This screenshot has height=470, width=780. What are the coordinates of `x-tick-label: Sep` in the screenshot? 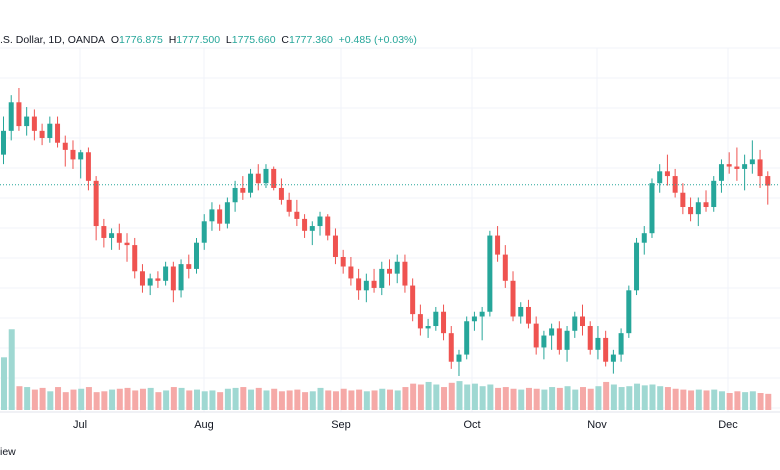 It's located at (341, 425).